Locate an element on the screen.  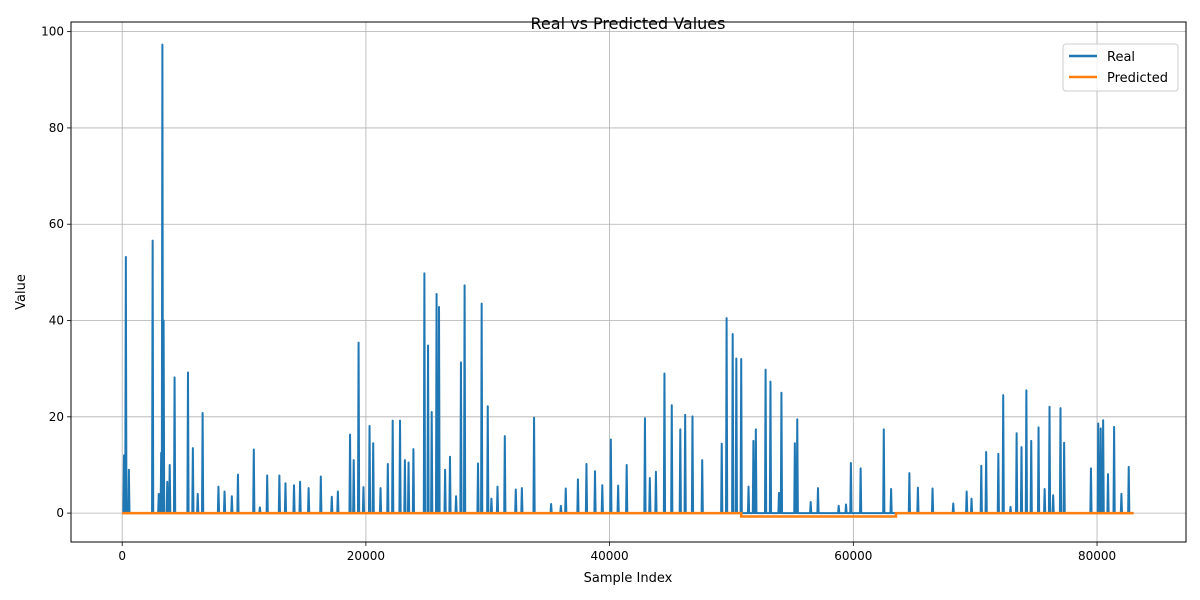
x-tick-label: 20000 is located at coordinates (366, 556).